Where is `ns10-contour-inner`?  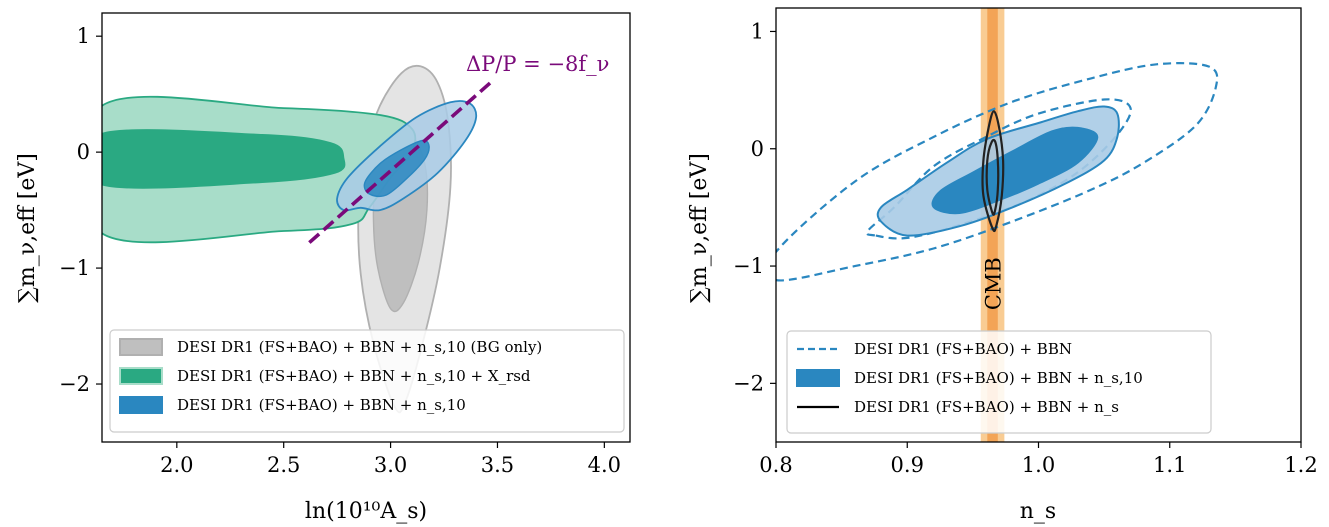 ns10-contour-inner is located at coordinates (396, 168).